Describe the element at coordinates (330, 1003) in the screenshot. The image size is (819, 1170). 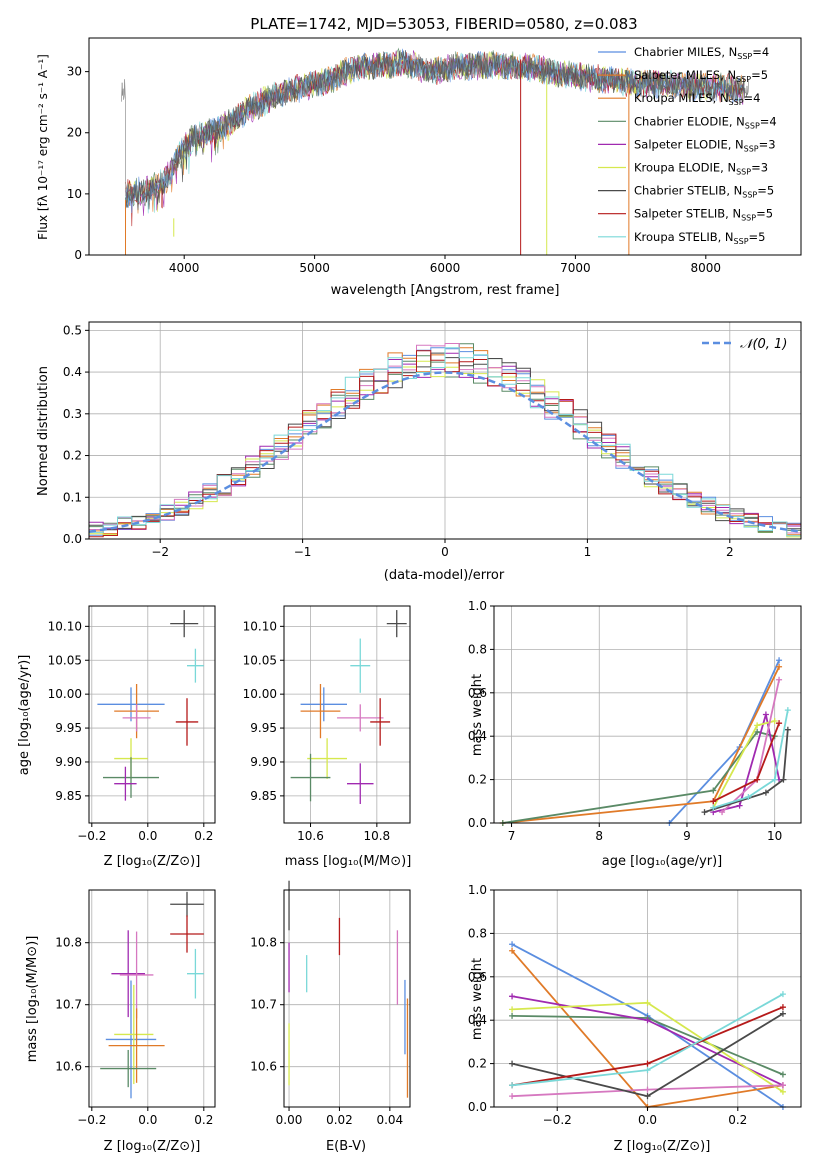
I see `panel-ebv-mass: 0.00 0.02 0.04 10.6 10.7 10.8` at that location.